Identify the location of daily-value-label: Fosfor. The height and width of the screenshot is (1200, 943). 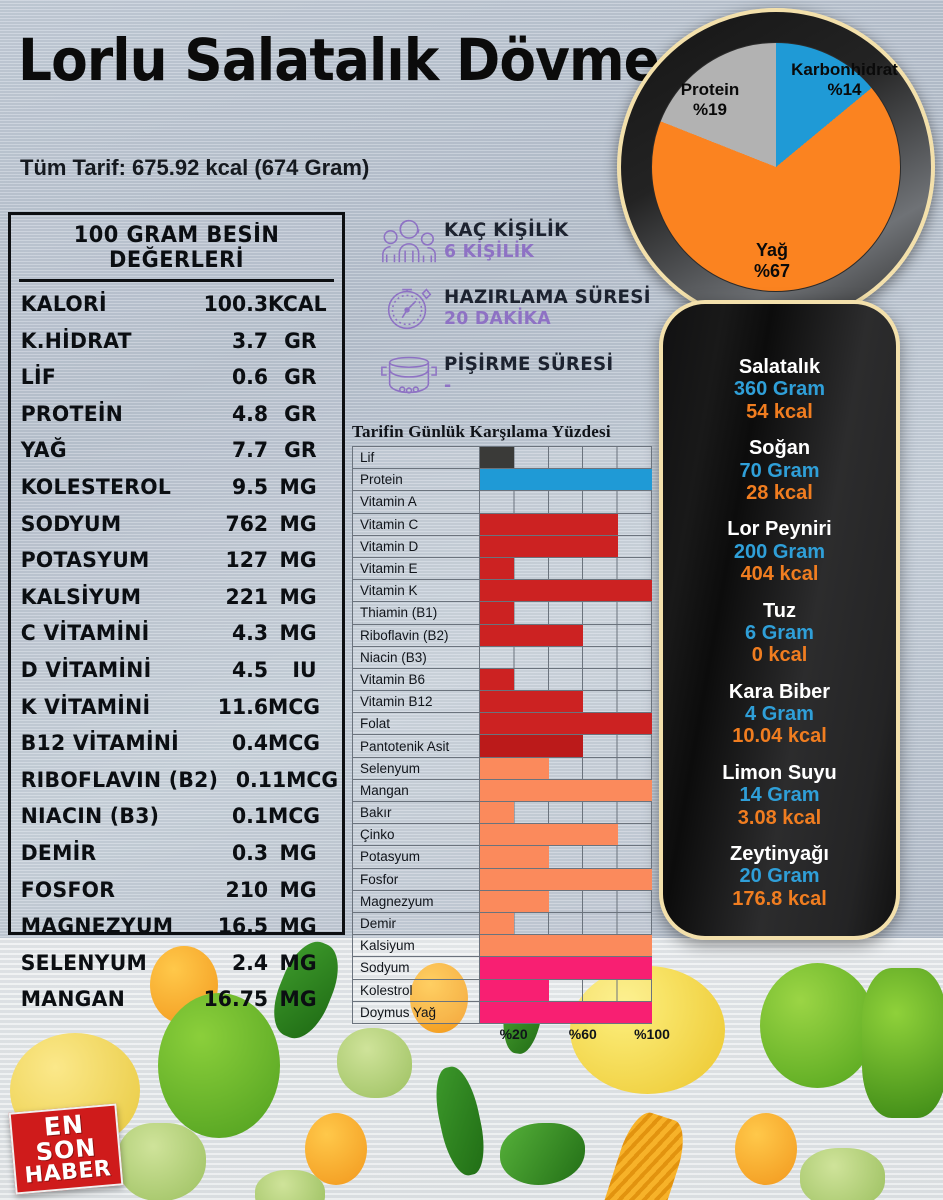
(416, 879).